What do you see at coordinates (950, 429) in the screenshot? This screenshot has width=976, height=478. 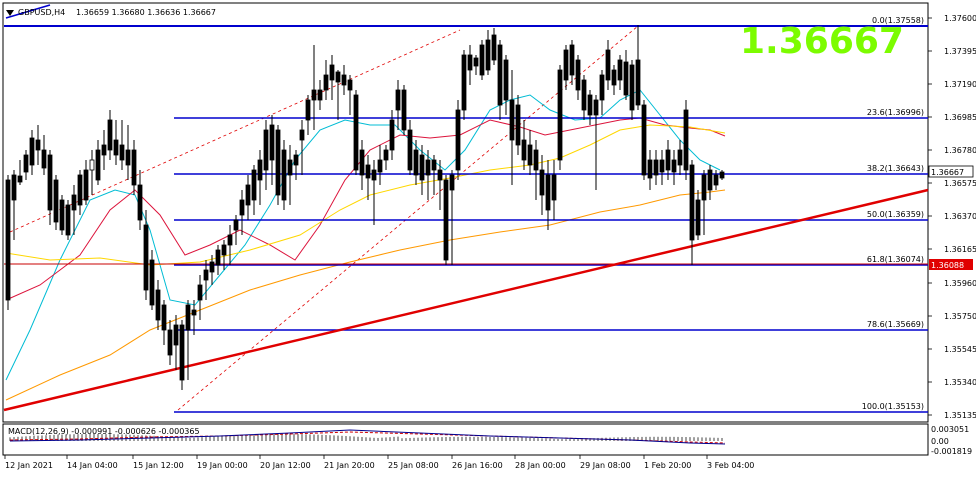 I see `macd-tick-top: 0.003051` at bounding box center [950, 429].